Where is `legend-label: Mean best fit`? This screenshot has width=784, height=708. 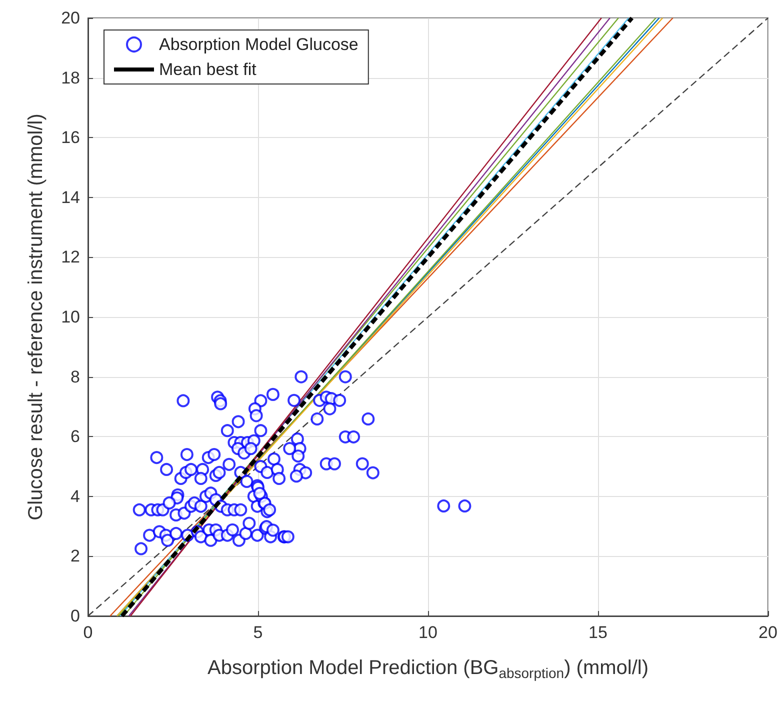 legend-label: Mean best fit is located at coordinates (208, 69).